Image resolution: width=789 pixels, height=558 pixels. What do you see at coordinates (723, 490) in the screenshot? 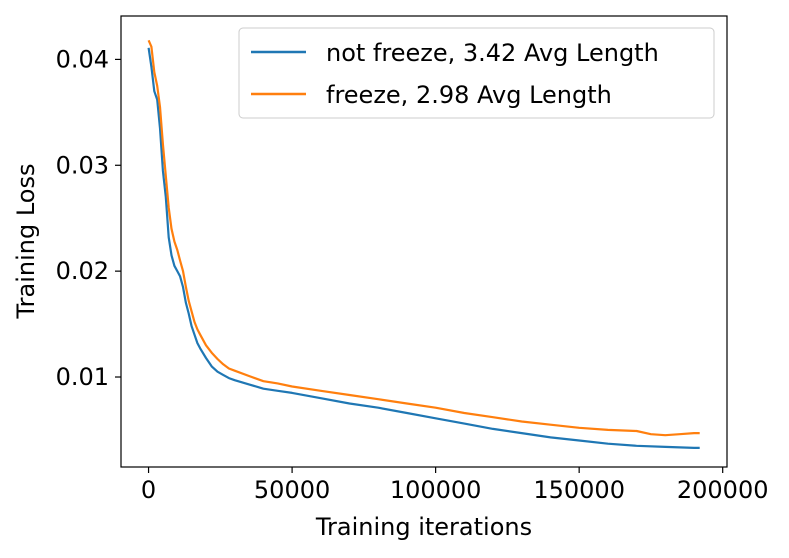
I see `x-tick-label: 200000` at bounding box center [723, 490].